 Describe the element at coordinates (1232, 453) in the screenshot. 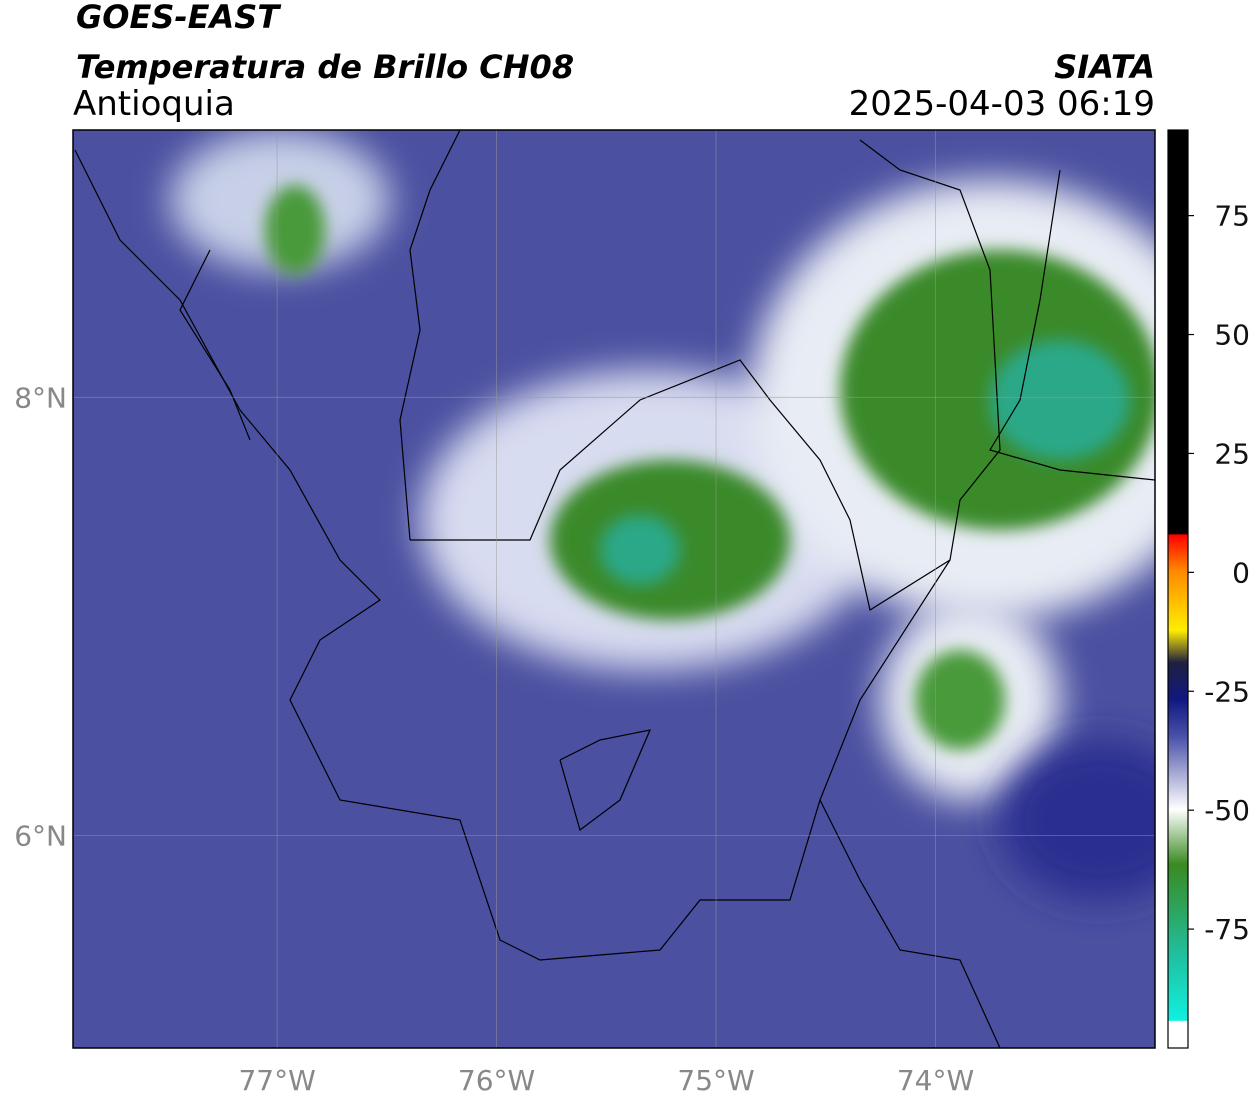

I see `colorbar-tick-label: 25` at that location.